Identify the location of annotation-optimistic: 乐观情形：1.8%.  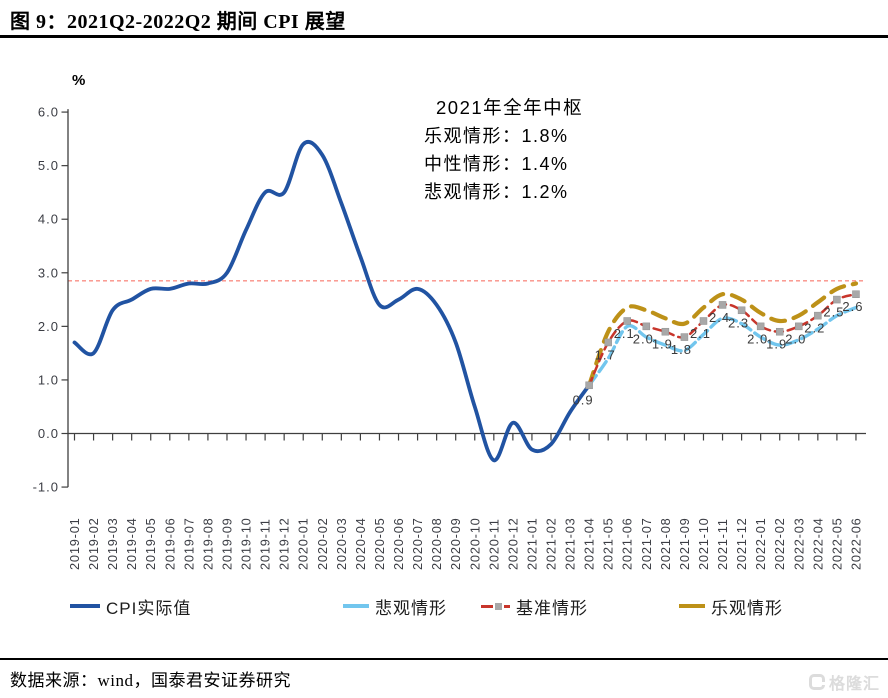
(496, 136).